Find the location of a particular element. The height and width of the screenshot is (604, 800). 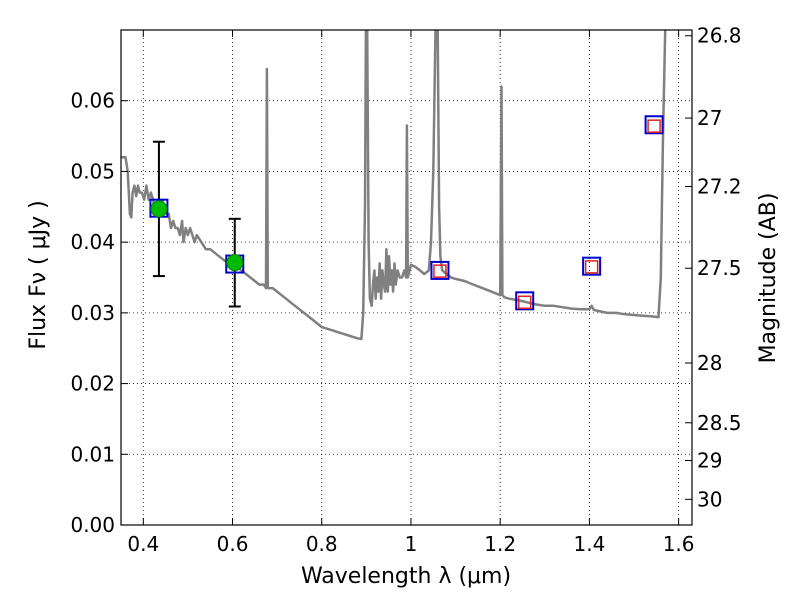

mag-tick-label: 27.5 is located at coordinates (719, 268).